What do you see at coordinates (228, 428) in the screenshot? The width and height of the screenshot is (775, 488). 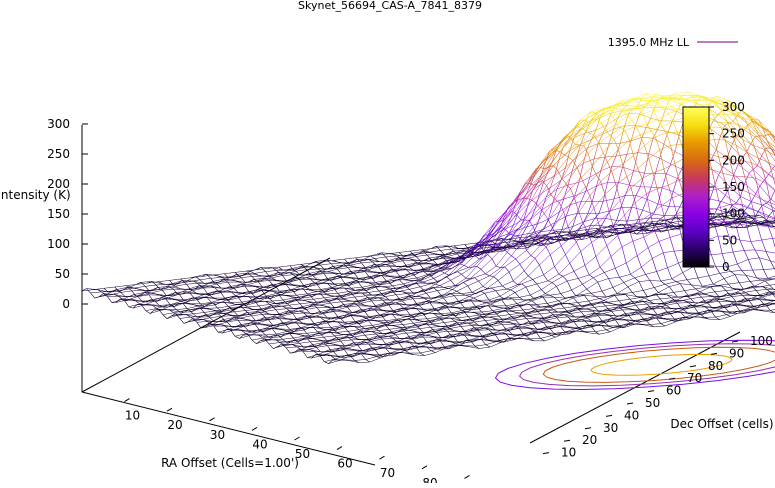 I see `x-axis-line` at bounding box center [228, 428].